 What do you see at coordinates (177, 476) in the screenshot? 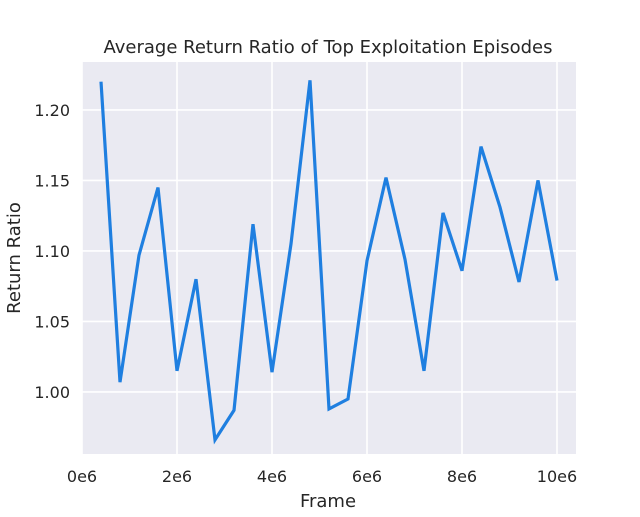
I see `x-tick-label: 2e6` at bounding box center [177, 476].